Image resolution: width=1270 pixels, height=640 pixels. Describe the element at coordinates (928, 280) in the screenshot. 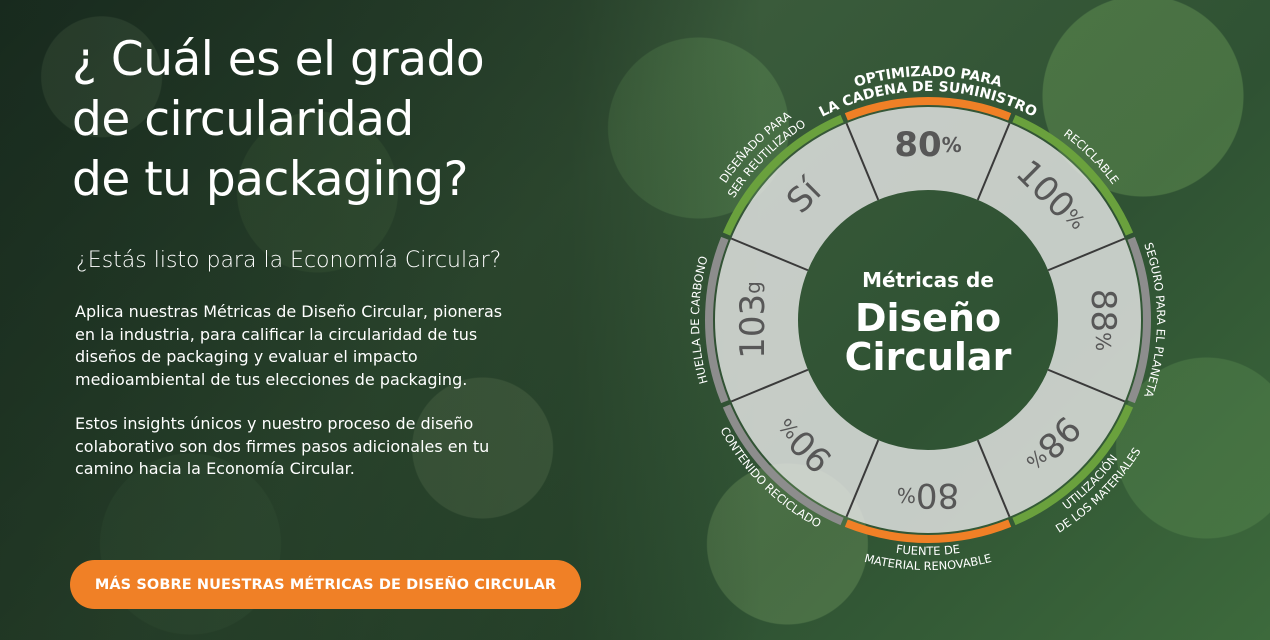

I see `wheel-center-line1: Métricas de` at that location.